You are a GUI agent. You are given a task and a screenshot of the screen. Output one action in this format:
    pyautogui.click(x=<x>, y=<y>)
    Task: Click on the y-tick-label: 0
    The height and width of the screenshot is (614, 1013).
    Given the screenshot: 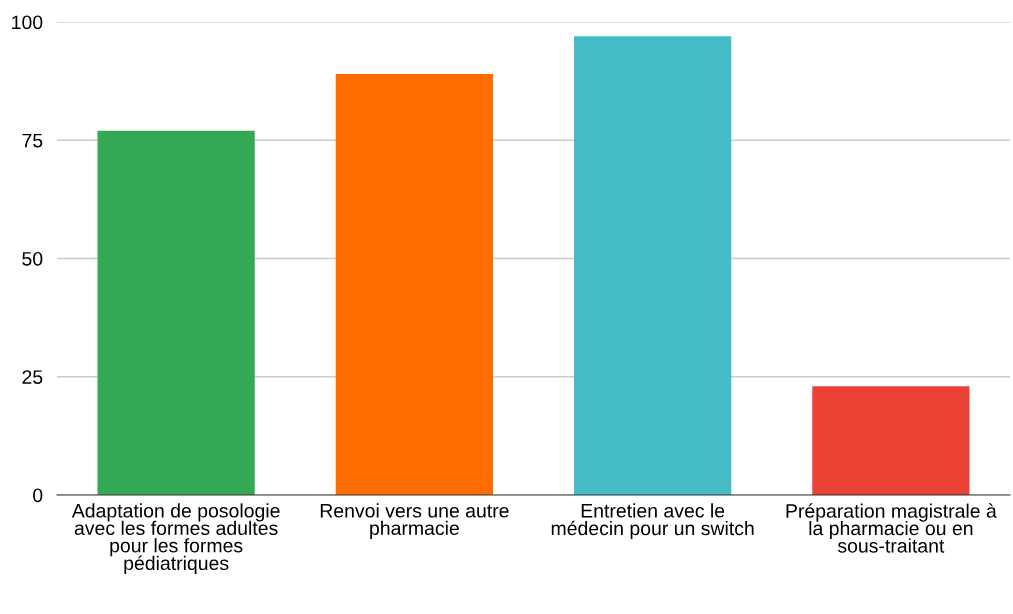 What is the action you would take?
    pyautogui.click(x=38, y=495)
    